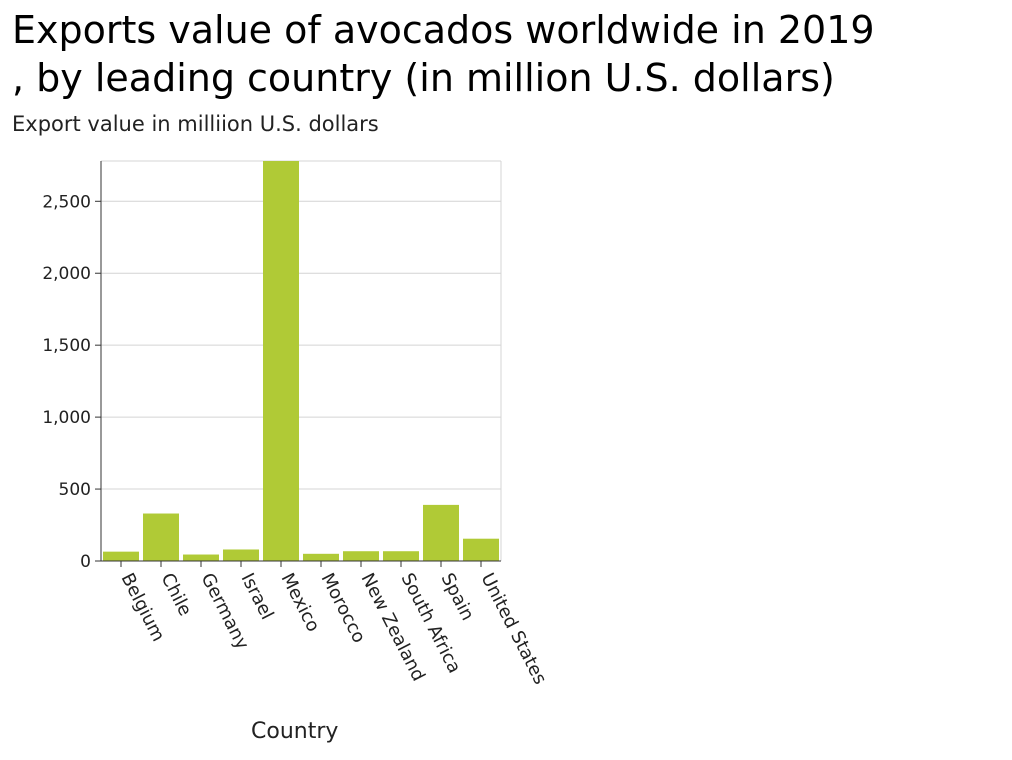 Image resolution: width=1012 pixels, height=760 pixels. What do you see at coordinates (295, 731) in the screenshot?
I see `x-axis-label: Country` at bounding box center [295, 731].